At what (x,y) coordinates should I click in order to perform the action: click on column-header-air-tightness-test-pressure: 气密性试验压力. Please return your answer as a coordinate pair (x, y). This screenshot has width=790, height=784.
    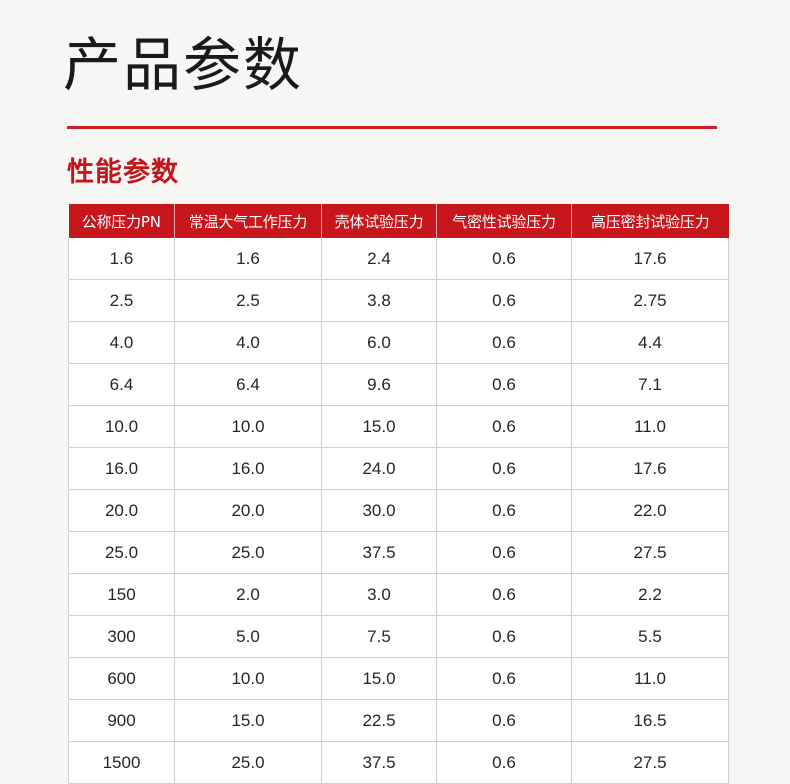
    Looking at the image, I should click on (504, 221).